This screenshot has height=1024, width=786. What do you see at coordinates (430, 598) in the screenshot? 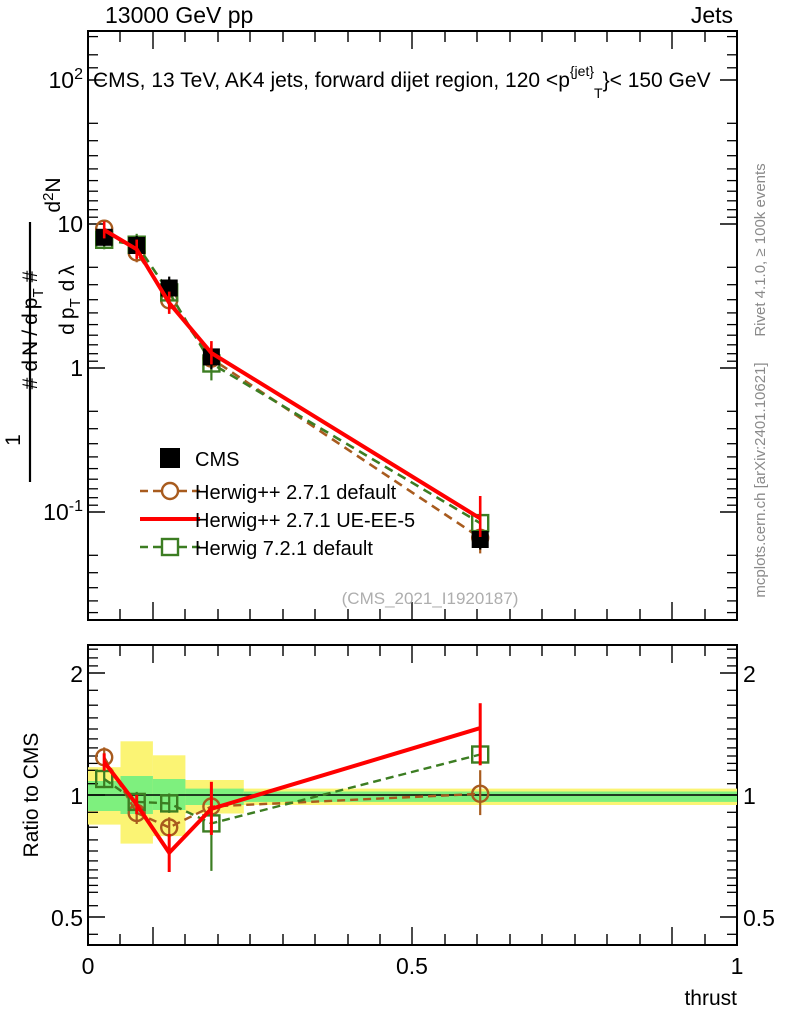
I see `dataset-watermark: (CMS_2021_I1920187)` at bounding box center [430, 598].